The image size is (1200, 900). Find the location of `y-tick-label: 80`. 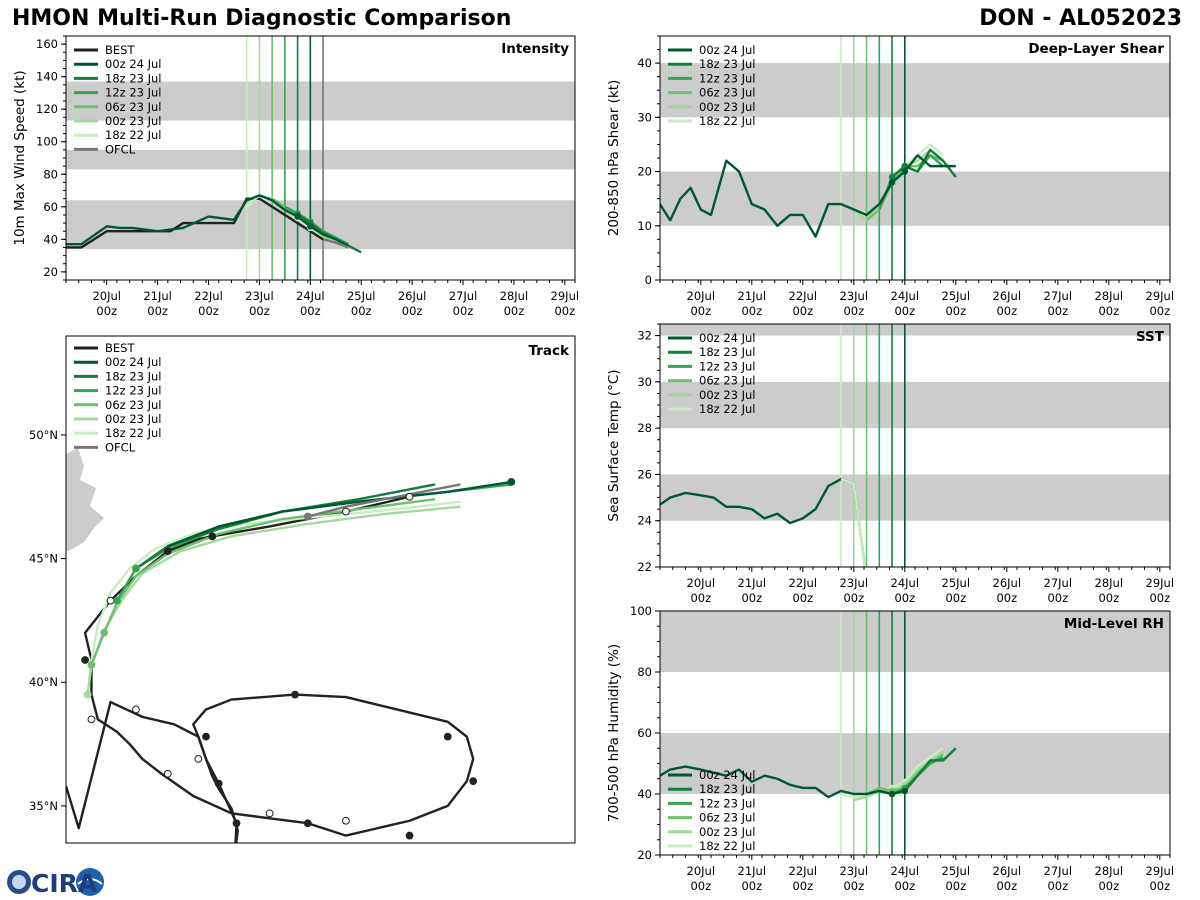

y-tick-label: 80 is located at coordinates (644, 672).